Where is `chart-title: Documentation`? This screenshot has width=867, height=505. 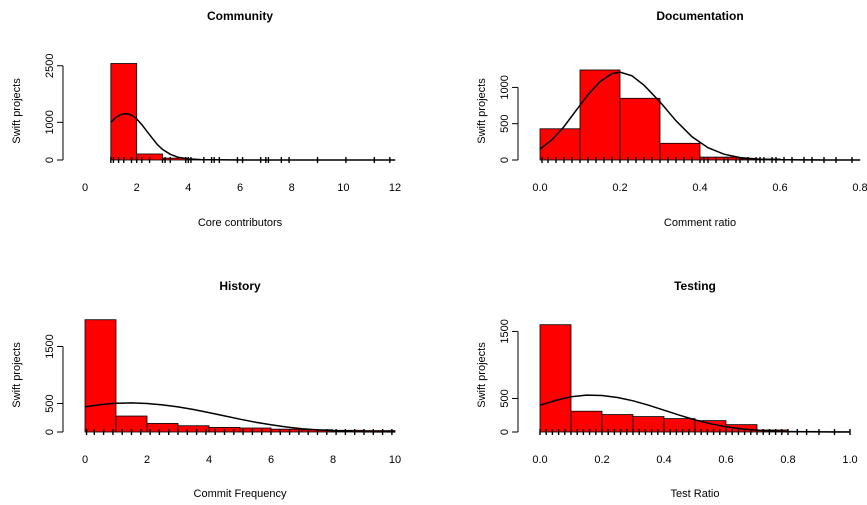
chart-title: Documentation is located at coordinates (699, 16).